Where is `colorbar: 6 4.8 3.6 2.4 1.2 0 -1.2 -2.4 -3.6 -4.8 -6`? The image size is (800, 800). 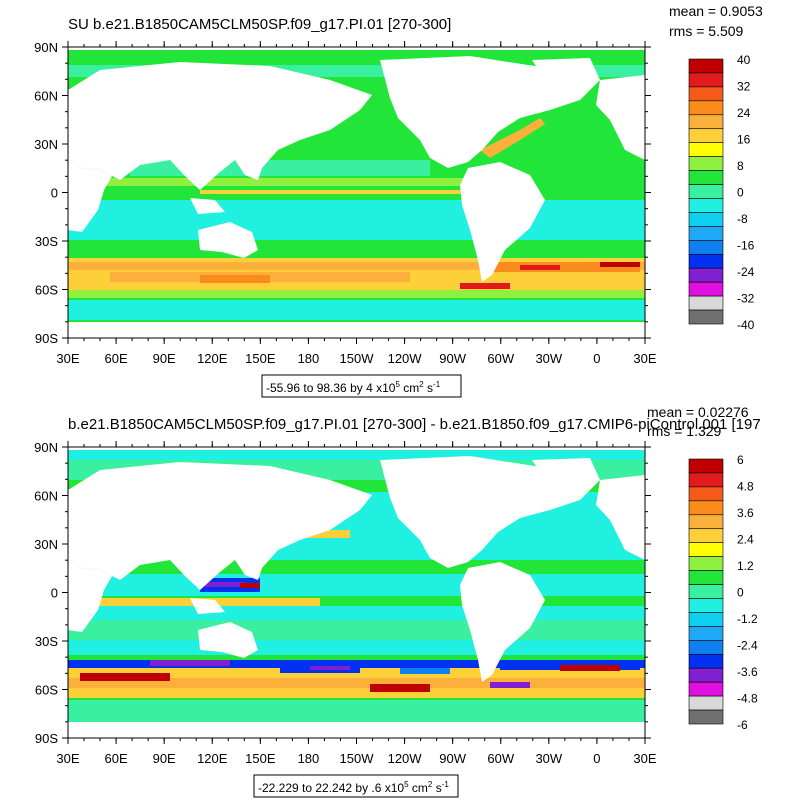 colorbar: 6 4.8 3.6 2.4 1.2 0 -1.2 -2.4 -3.6 -4.8 -6 is located at coordinates (723, 592).